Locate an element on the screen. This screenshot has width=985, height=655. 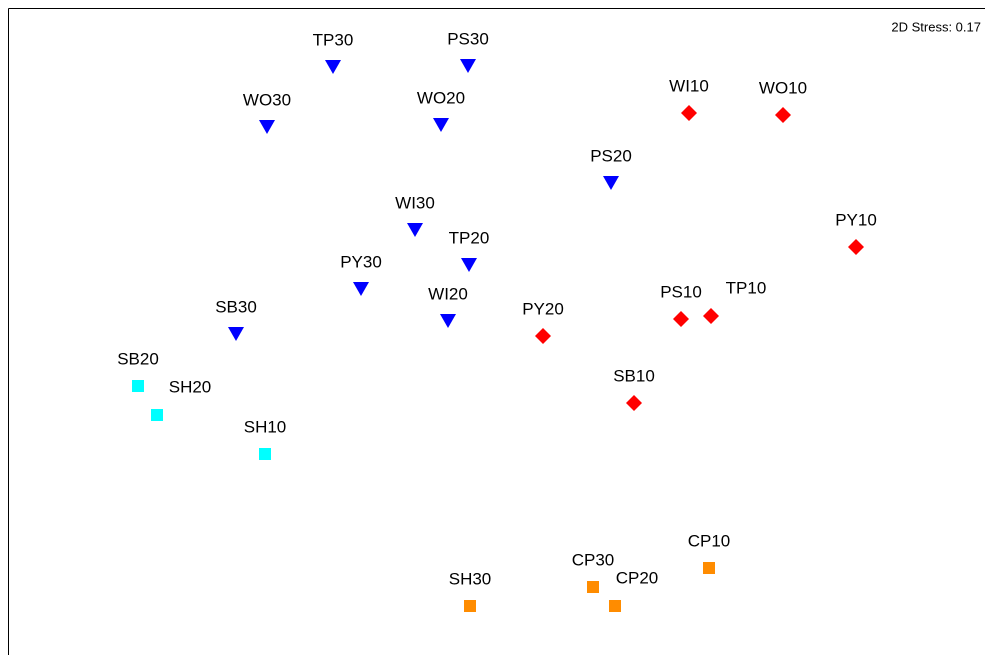
point-label: SB20 is located at coordinates (138, 358).